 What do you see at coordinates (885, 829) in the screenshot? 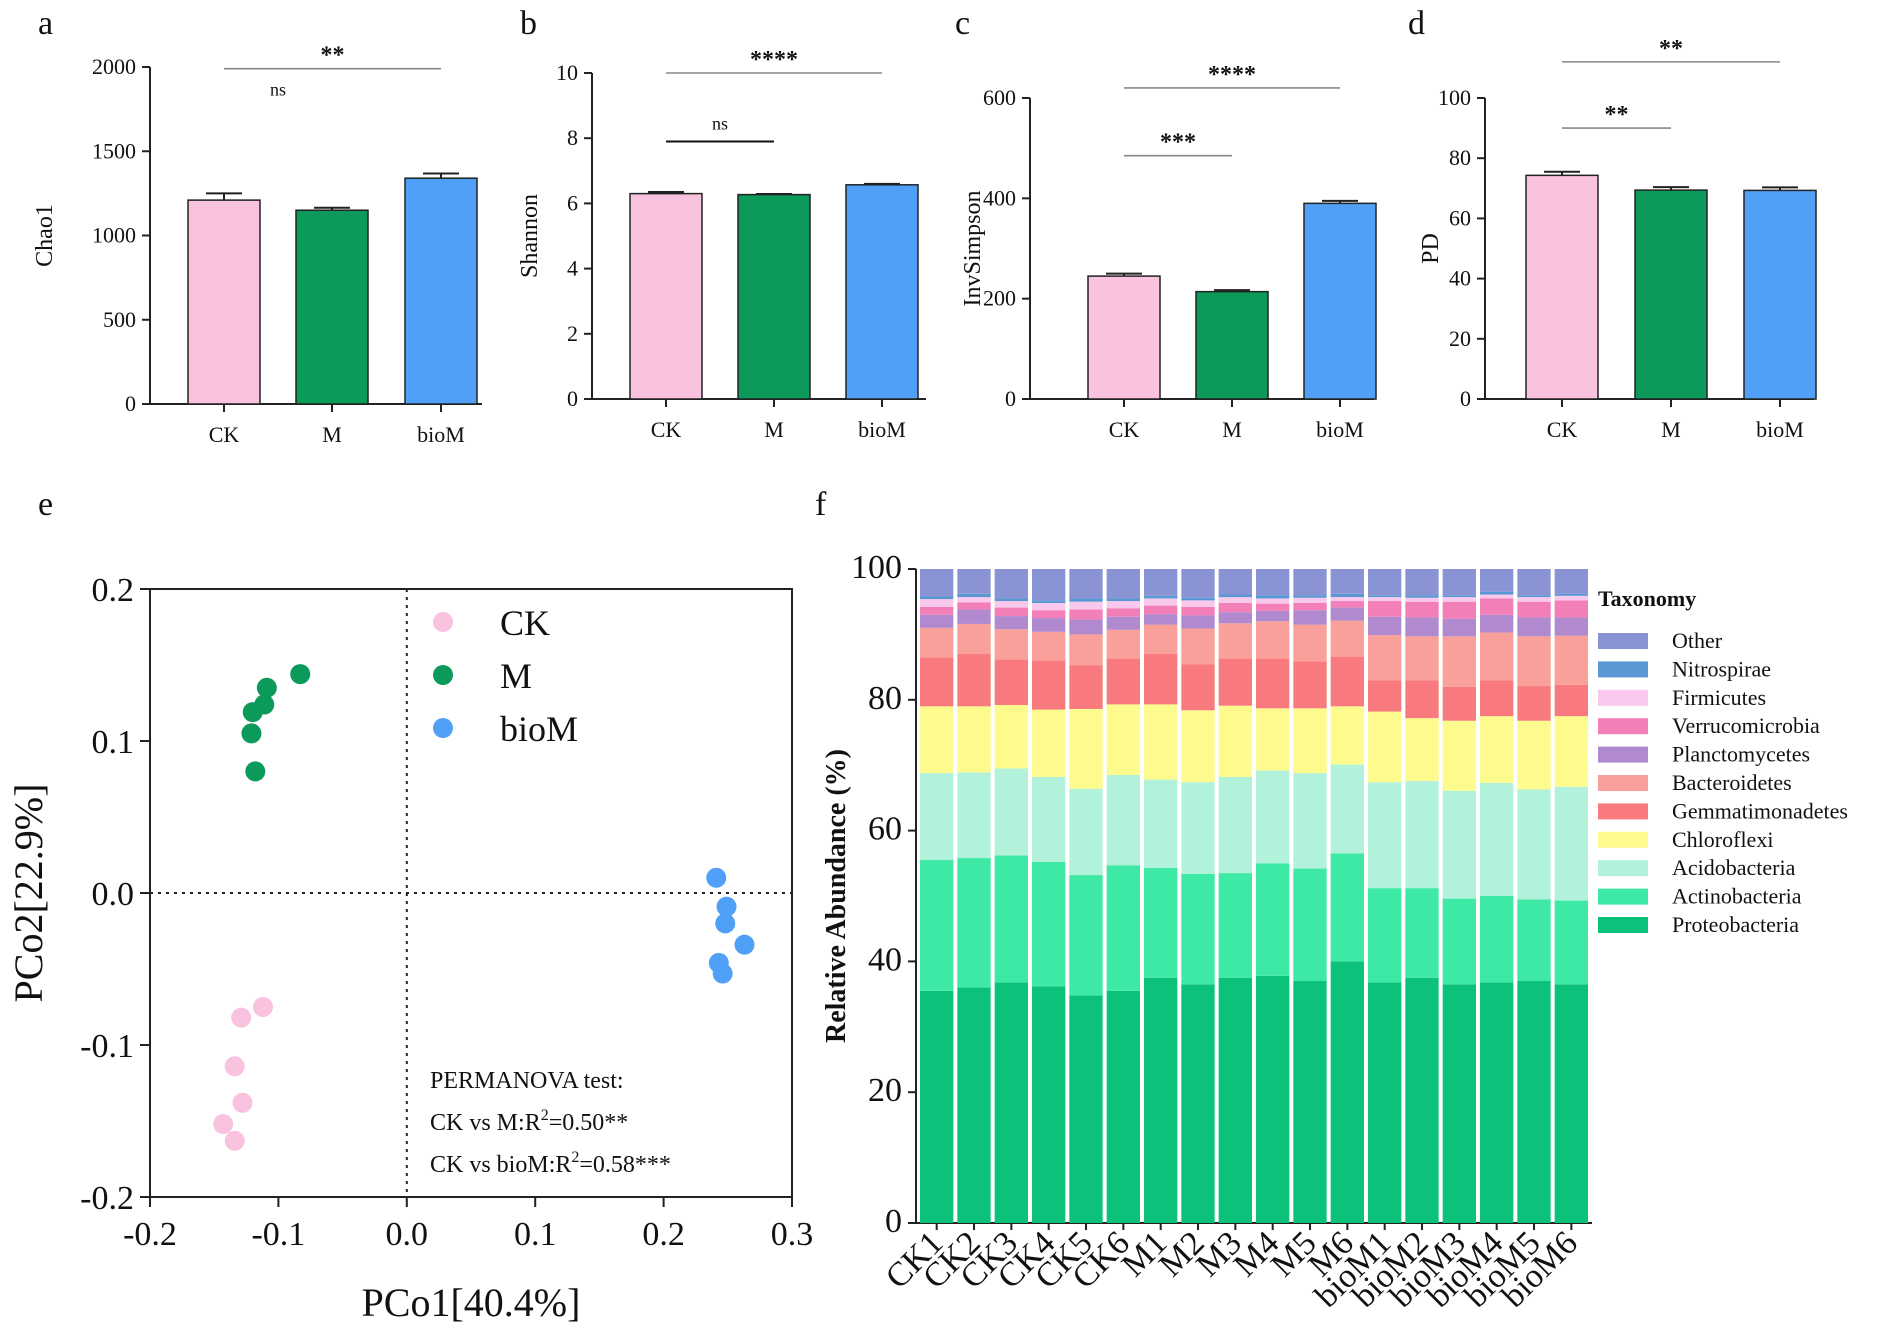
I see `y-tick-label: 60` at bounding box center [885, 829].